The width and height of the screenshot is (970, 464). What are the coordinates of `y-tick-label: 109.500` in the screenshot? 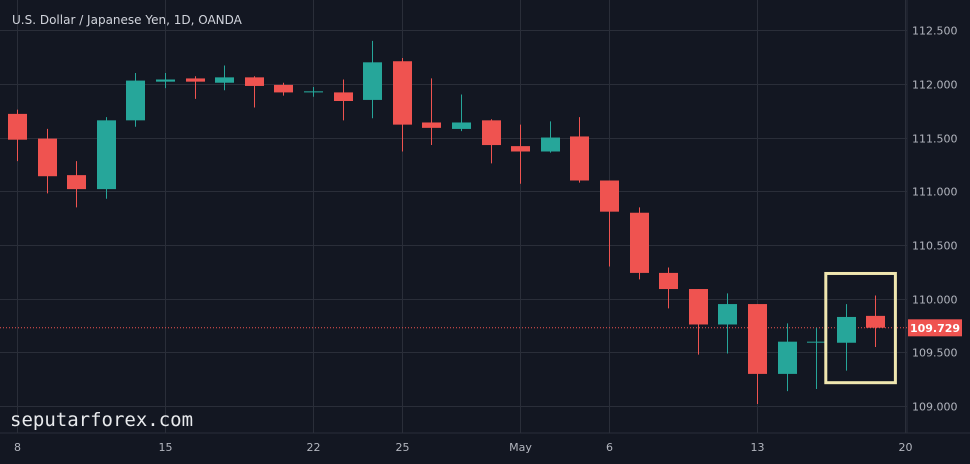 It's located at (935, 353).